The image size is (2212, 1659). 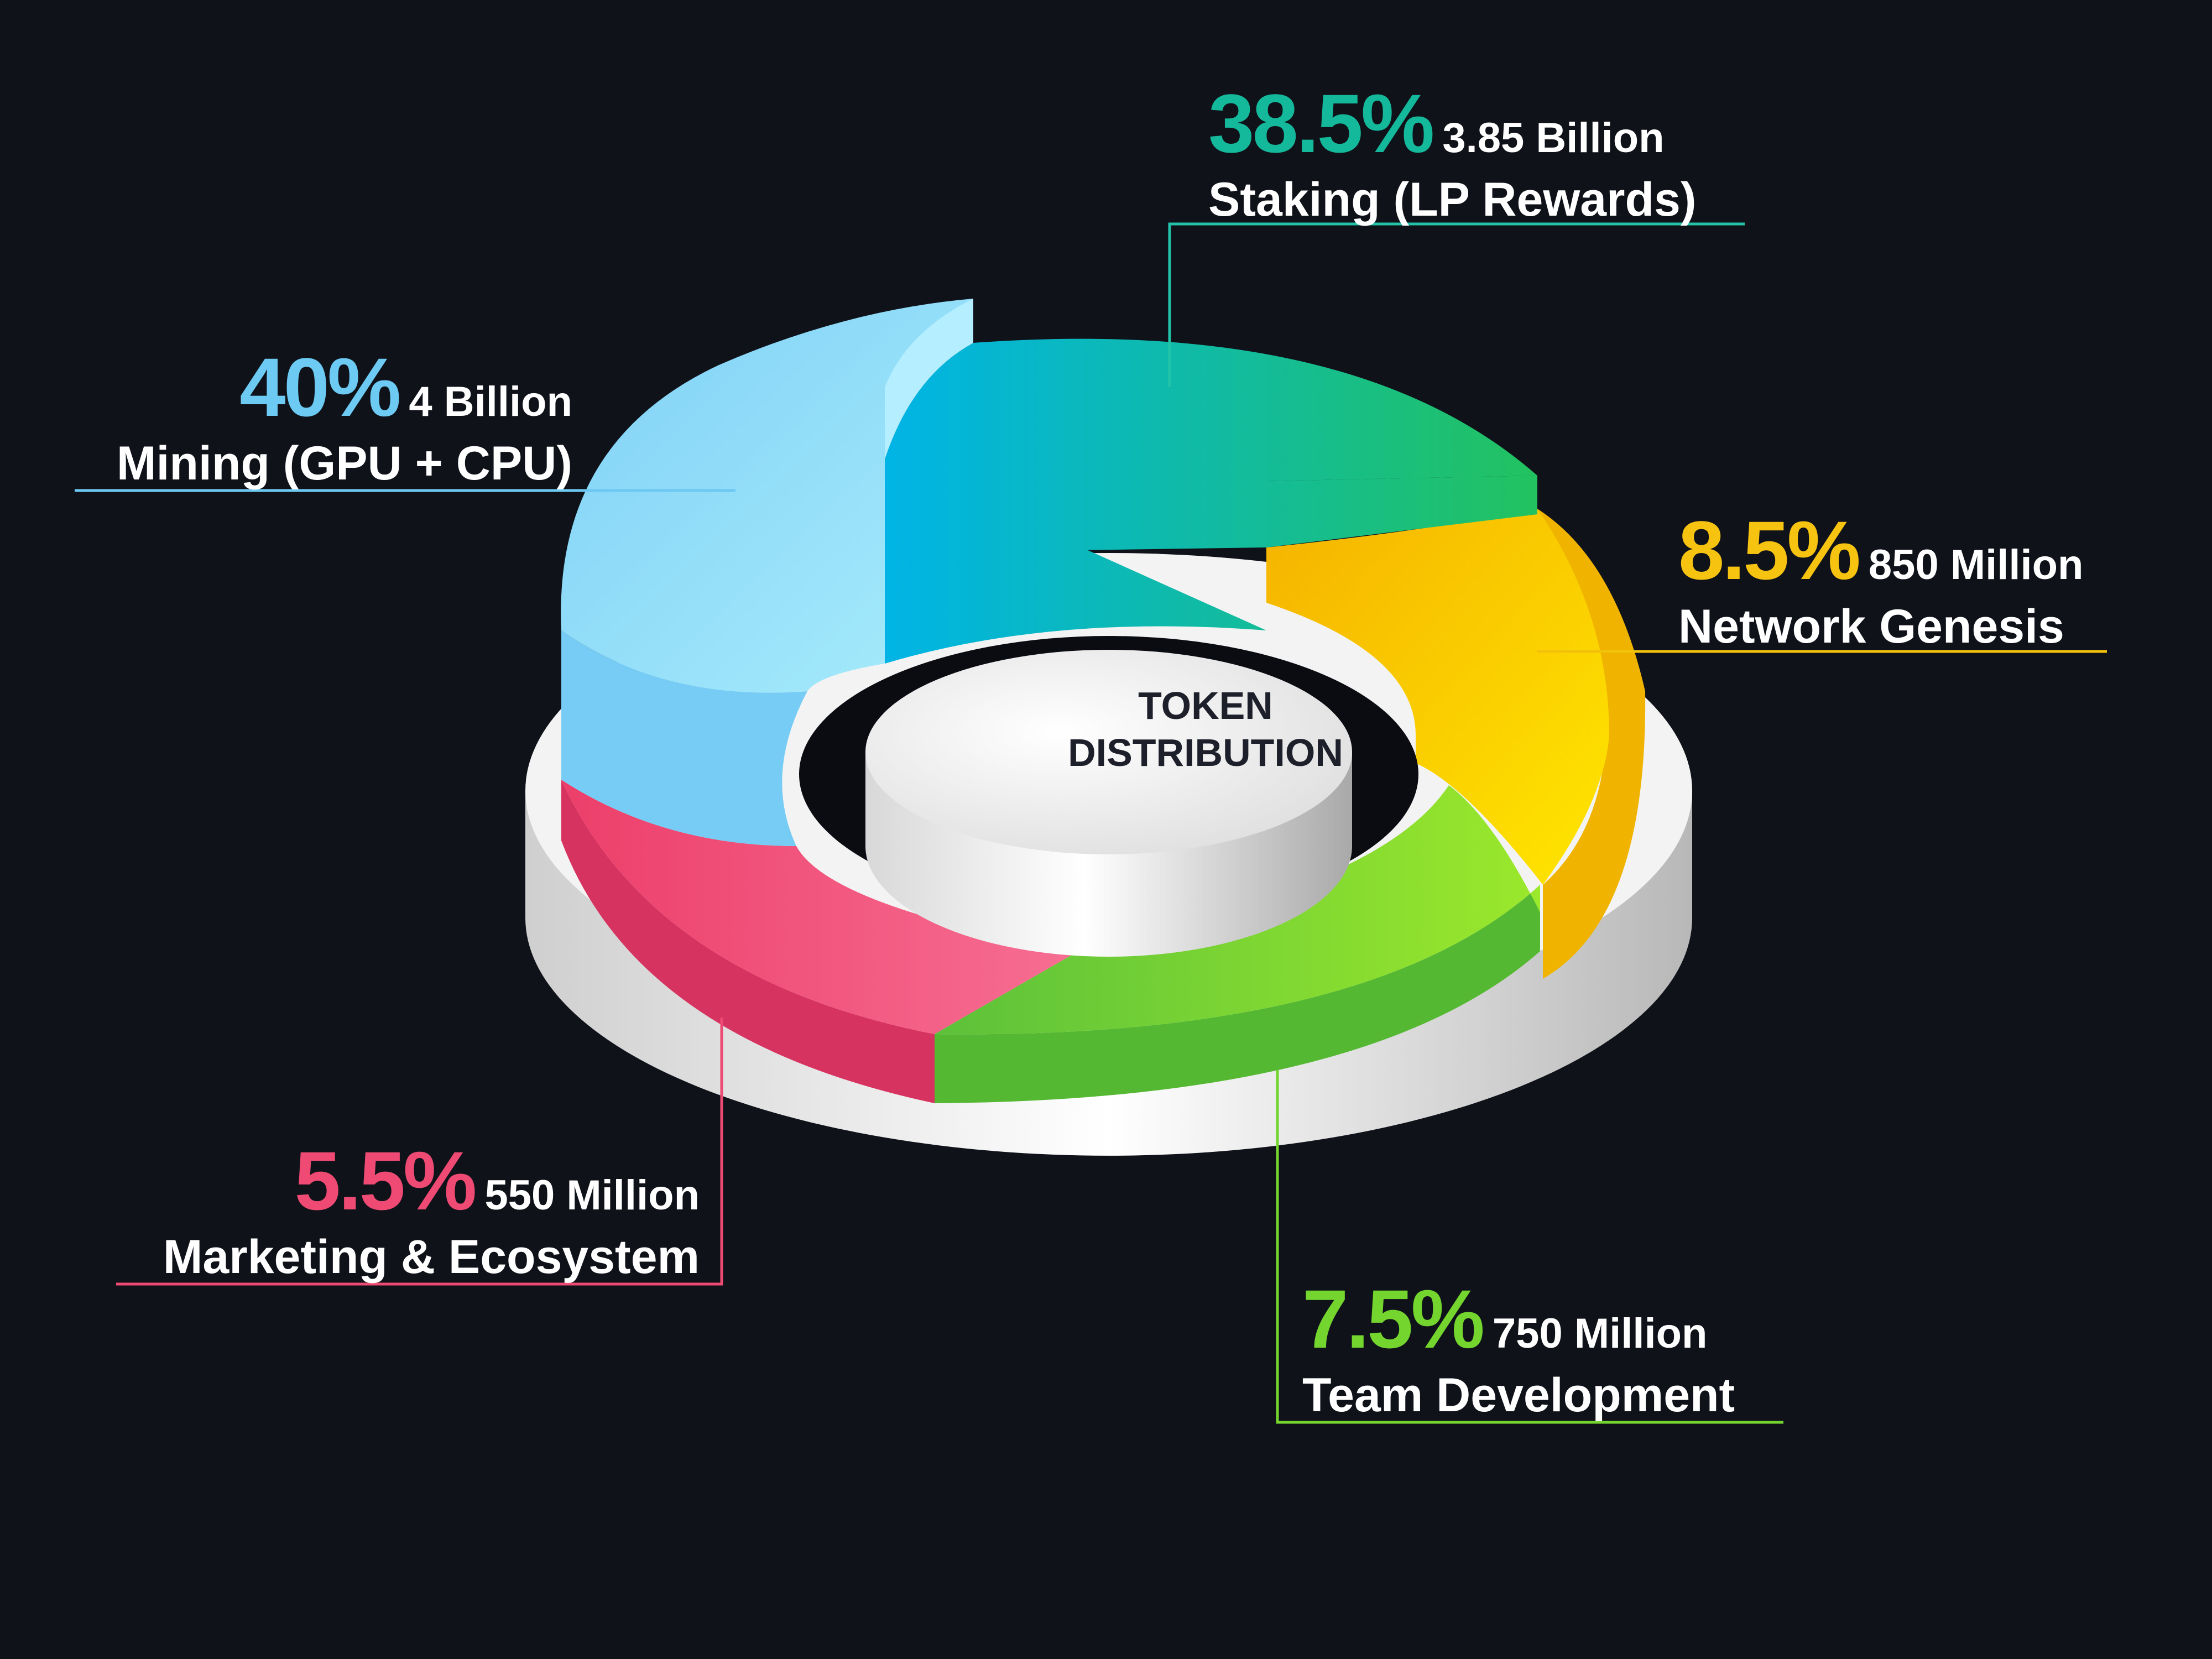 What do you see at coordinates (1321, 124) in the screenshot?
I see `staking-percent: 38.5%` at bounding box center [1321, 124].